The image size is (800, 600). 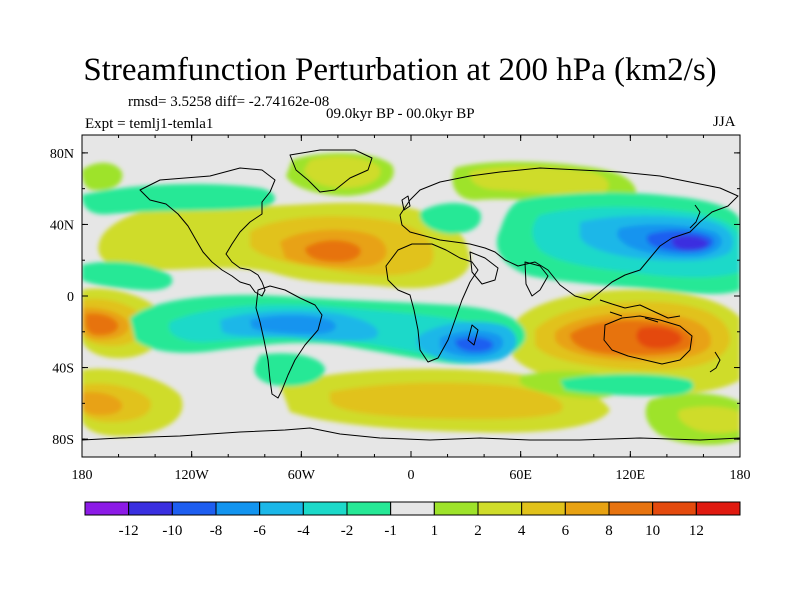 I want to click on colorbar-label: 12, so click(x=696, y=531).